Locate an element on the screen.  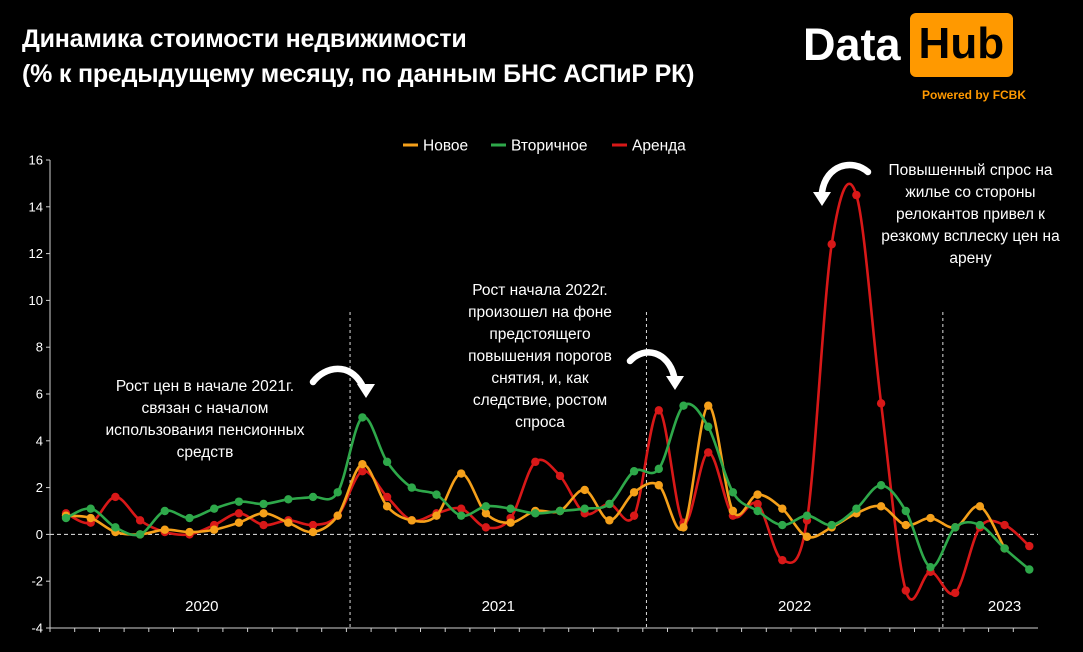
year-label: 2021 is located at coordinates (498, 606).